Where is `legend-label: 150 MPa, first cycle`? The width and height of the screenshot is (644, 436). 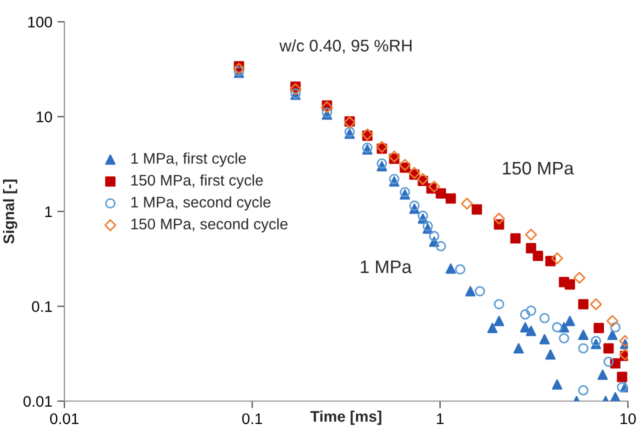 legend-label: 150 MPa, first cycle is located at coordinates (197, 181).